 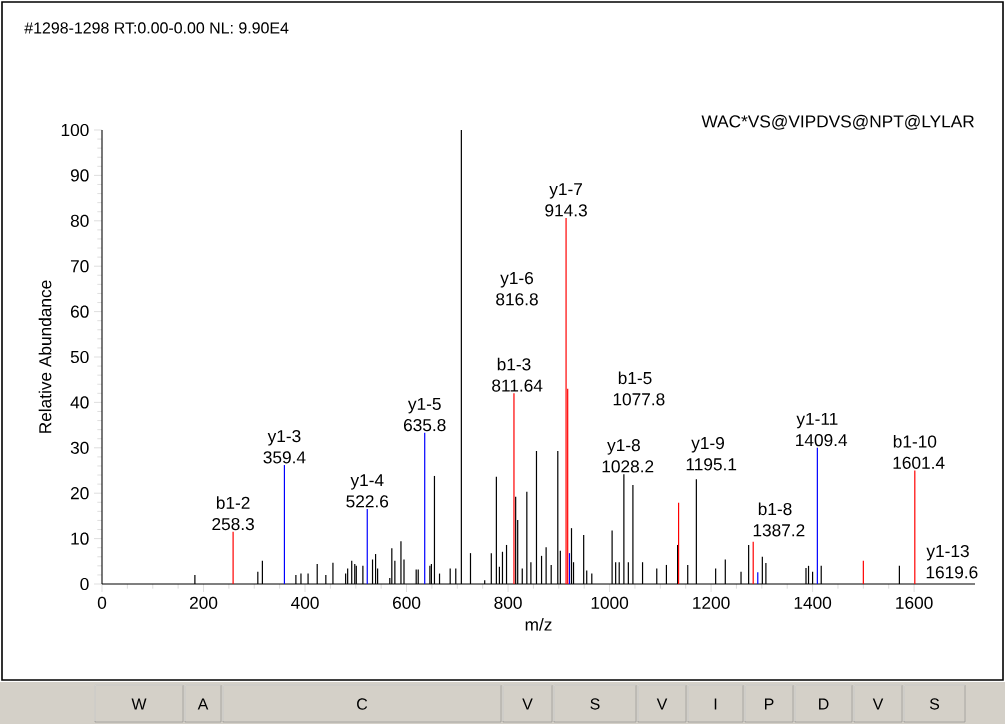 I want to click on y-tick-label: 10, so click(x=80, y=538).